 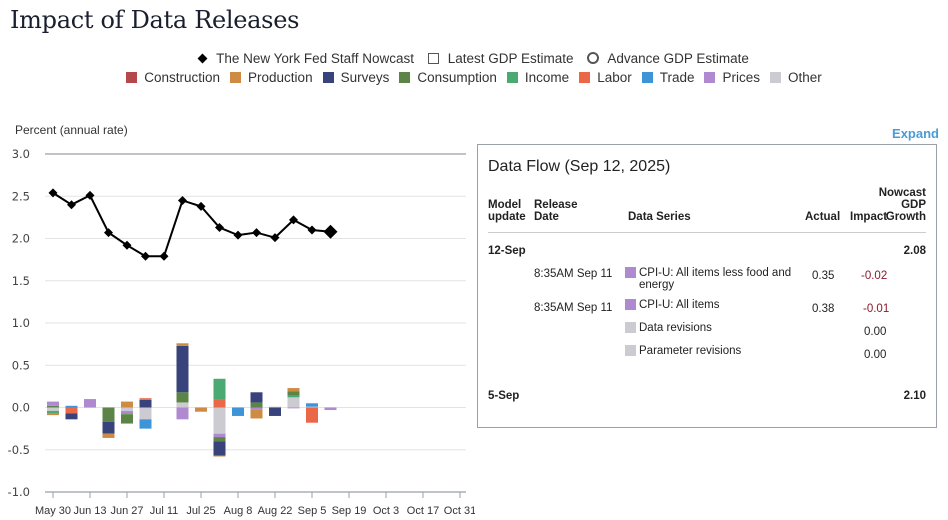 What do you see at coordinates (579, 166) in the screenshot?
I see `data-flow-title: Data Flow (Sep 12, 2025)` at bounding box center [579, 166].